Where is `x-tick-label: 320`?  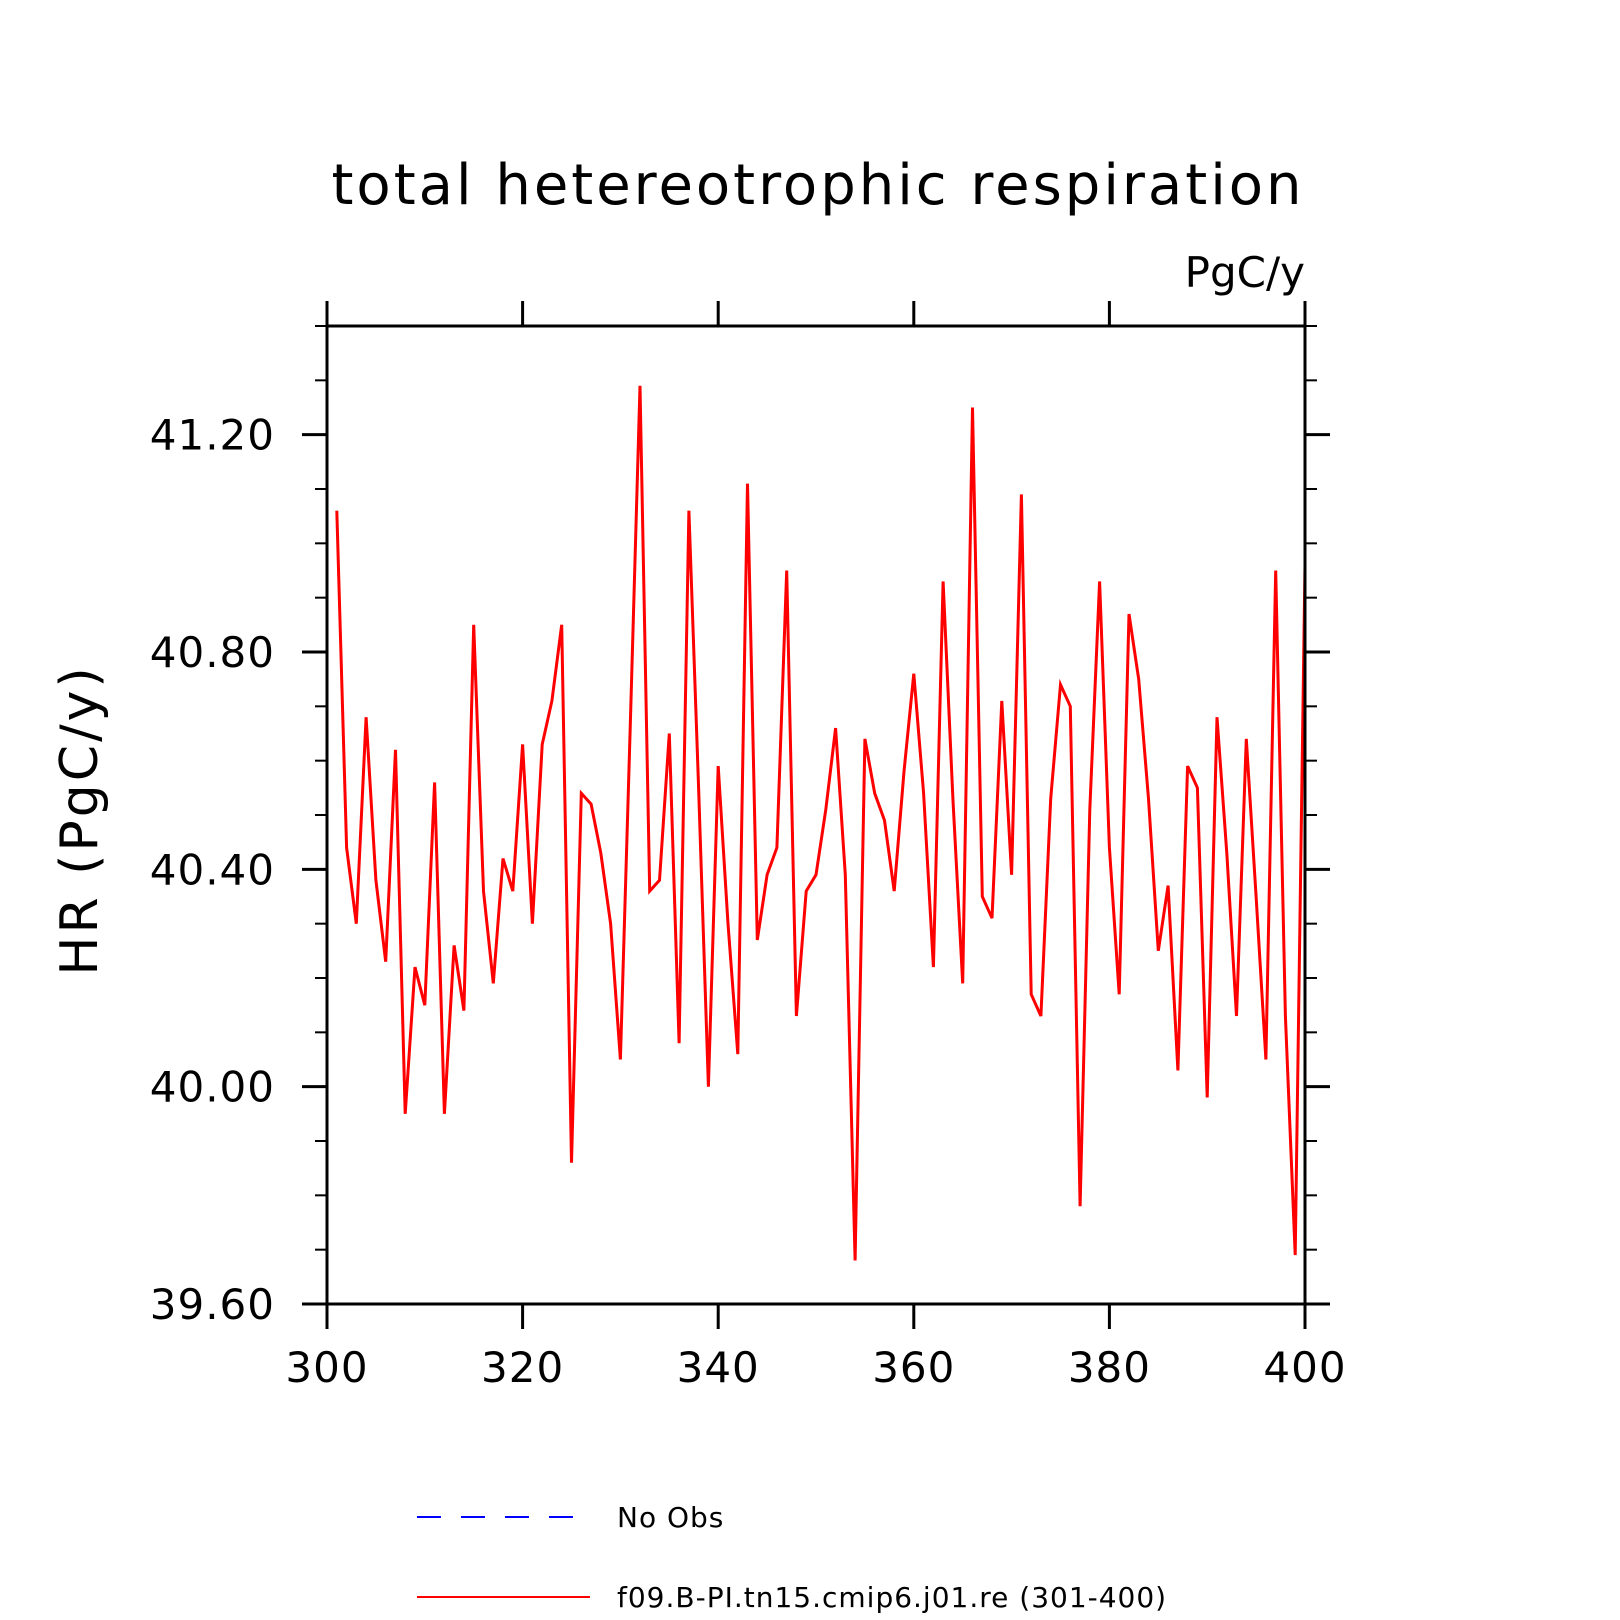
x-tick-label: 320 is located at coordinates (522, 1367).